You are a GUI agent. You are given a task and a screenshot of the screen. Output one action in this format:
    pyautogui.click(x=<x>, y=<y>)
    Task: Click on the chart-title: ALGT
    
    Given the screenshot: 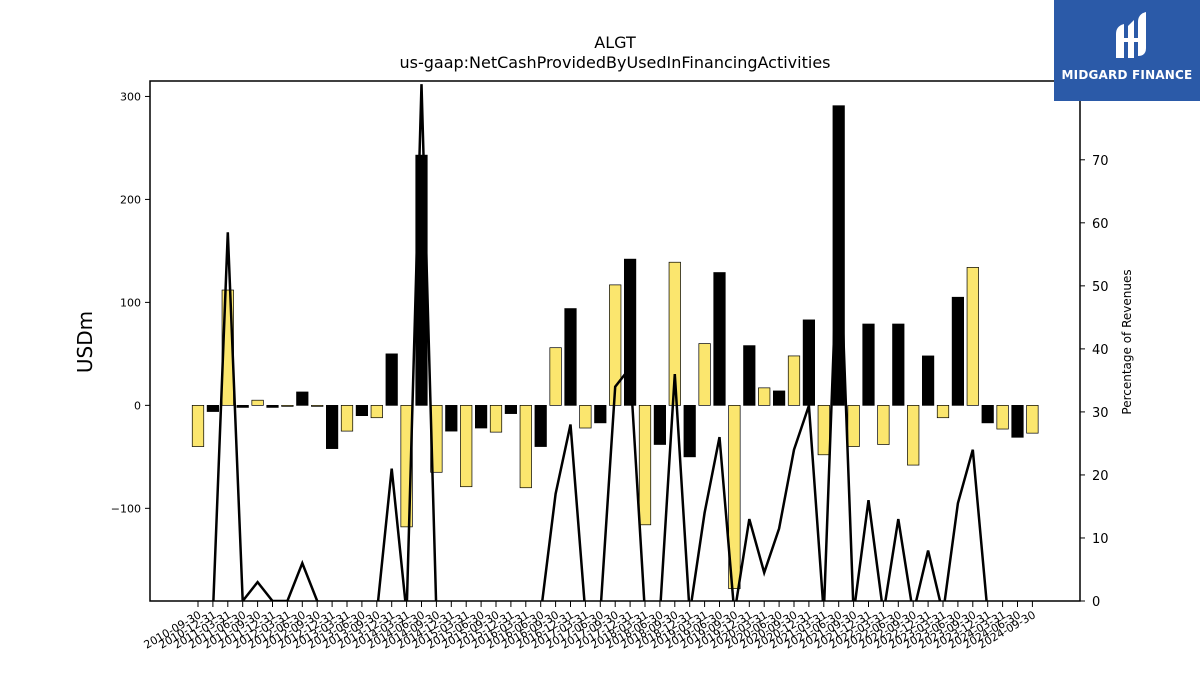 What is the action you would take?
    pyautogui.click(x=615, y=42)
    